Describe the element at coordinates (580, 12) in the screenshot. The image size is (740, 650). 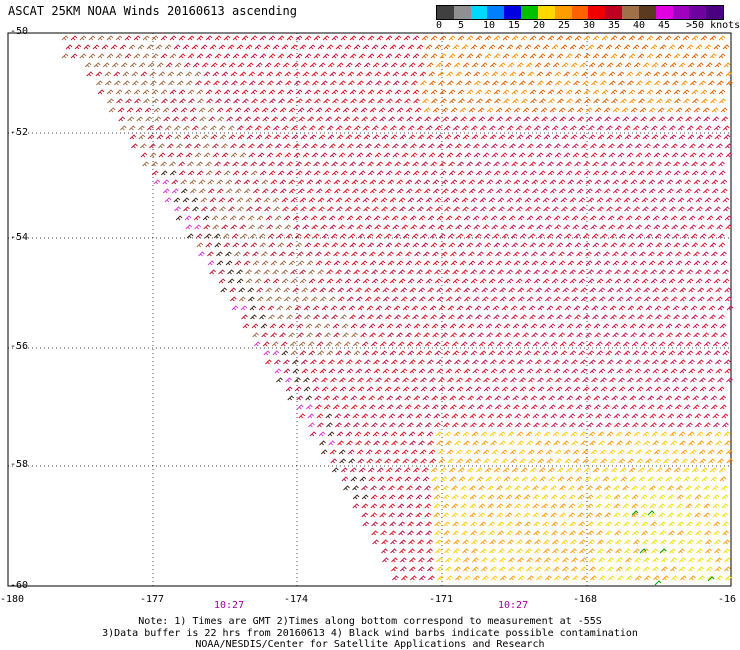
I see `legend-swatch` at that location.